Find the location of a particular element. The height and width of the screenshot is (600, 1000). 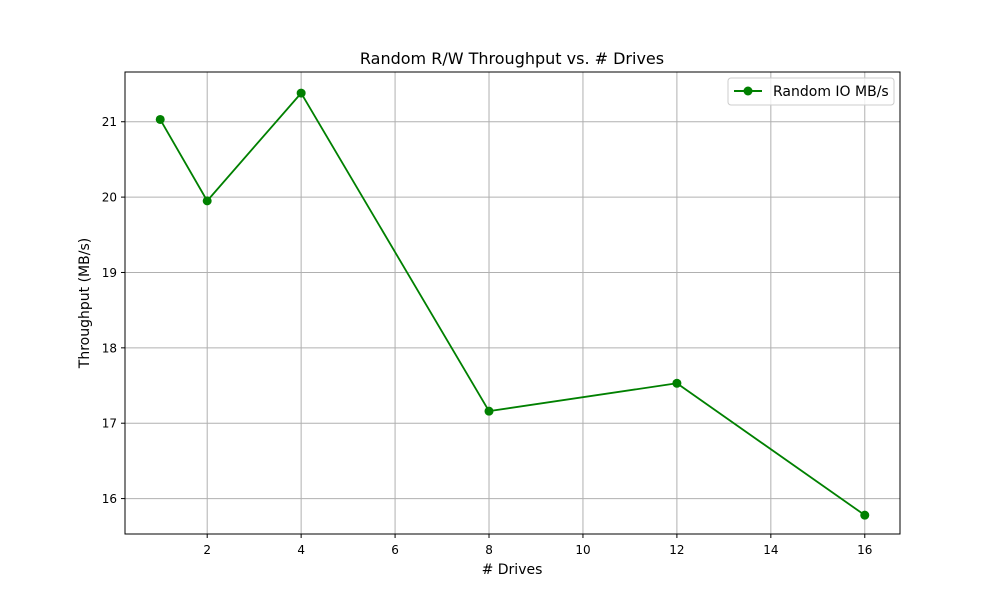

y-axis-label: Throughput (MB/s) is located at coordinates (85, 303).